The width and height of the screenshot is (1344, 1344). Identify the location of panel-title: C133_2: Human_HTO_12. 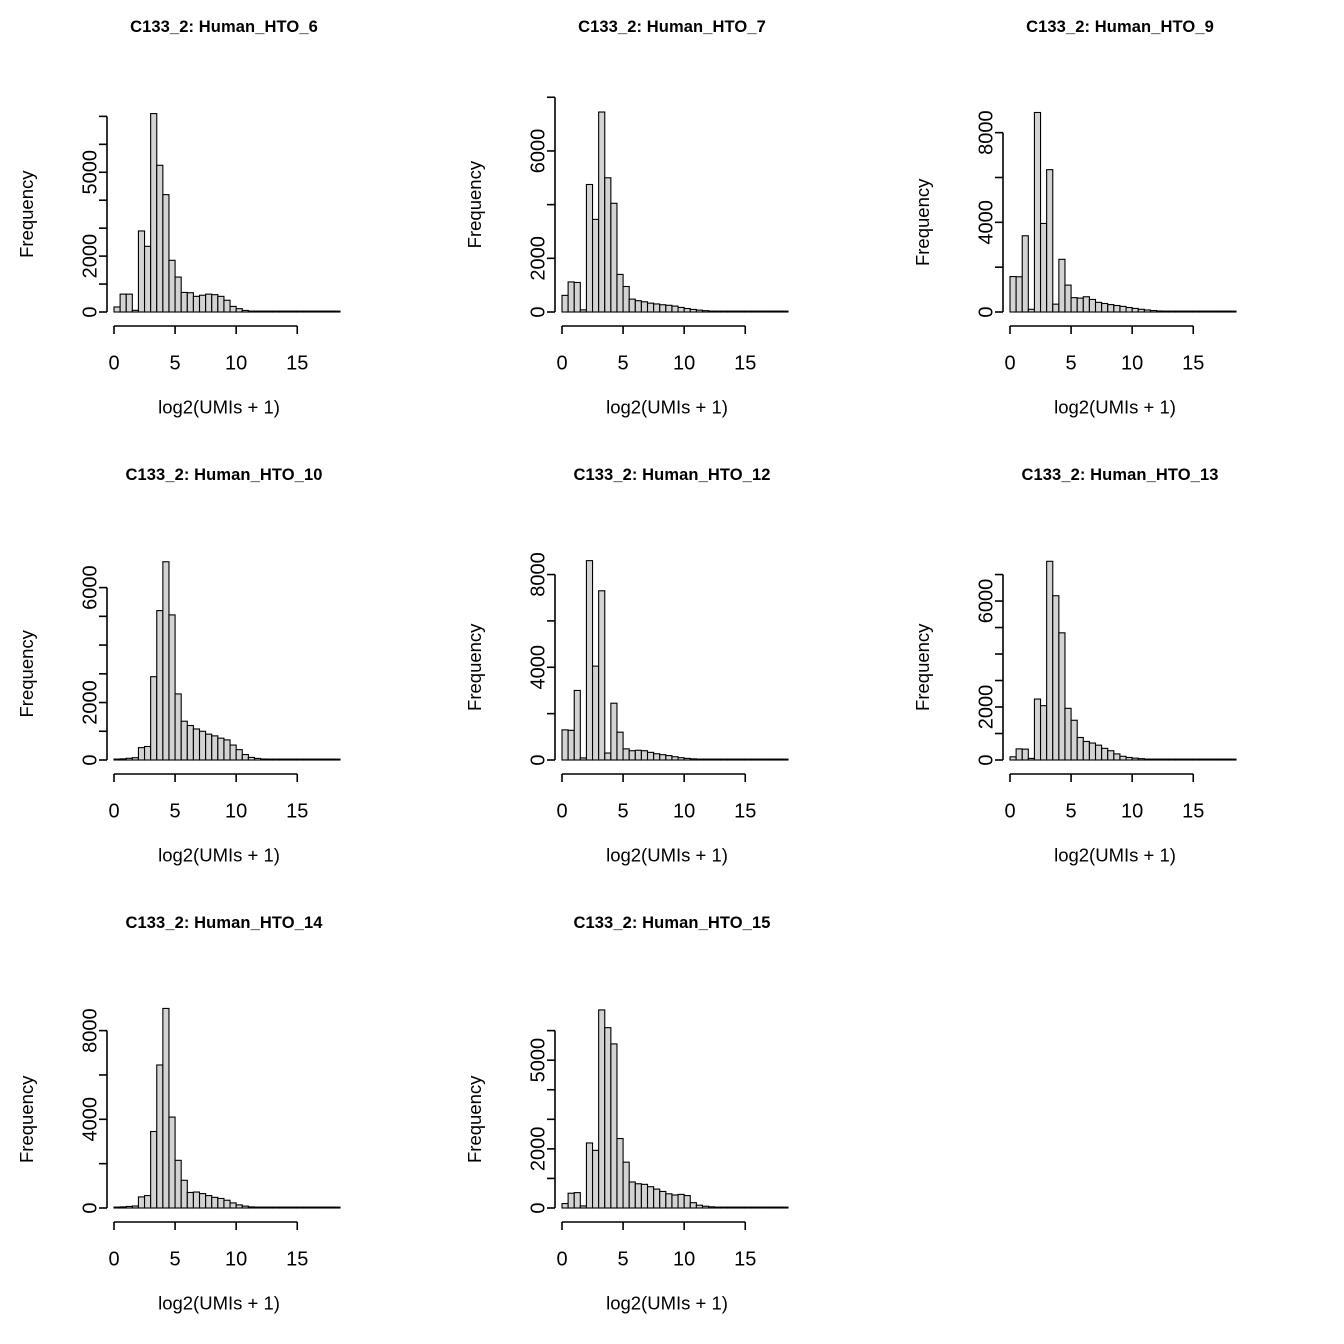
(672, 475).